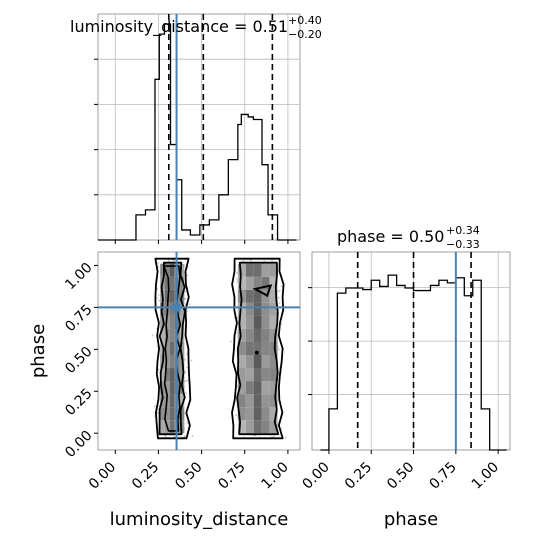 This screenshot has height=554, width=550. Describe the element at coordinates (219, 348) in the screenshot. I see `contours` at that location.